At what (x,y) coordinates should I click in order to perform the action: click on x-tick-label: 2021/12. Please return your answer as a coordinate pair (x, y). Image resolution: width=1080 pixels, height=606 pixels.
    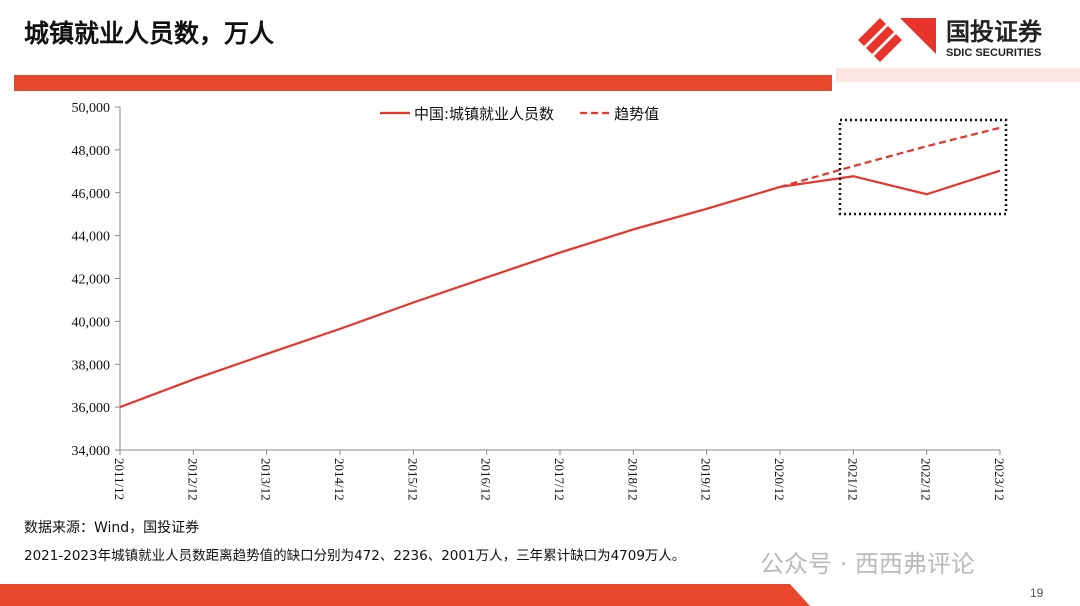
    Looking at the image, I should click on (852, 479).